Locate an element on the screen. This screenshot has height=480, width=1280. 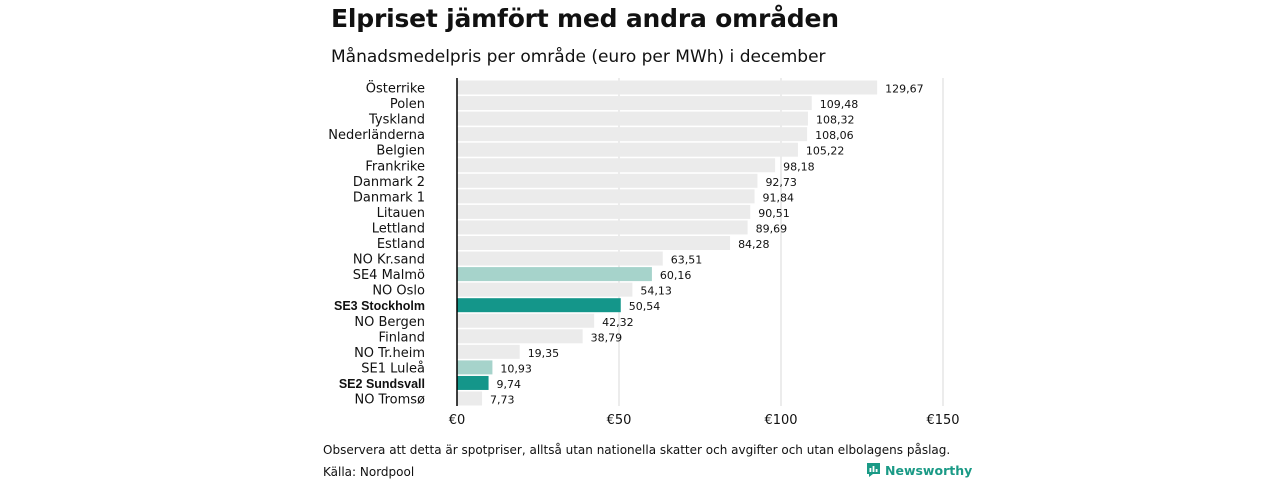
category-label: Litauen is located at coordinates (401, 213).